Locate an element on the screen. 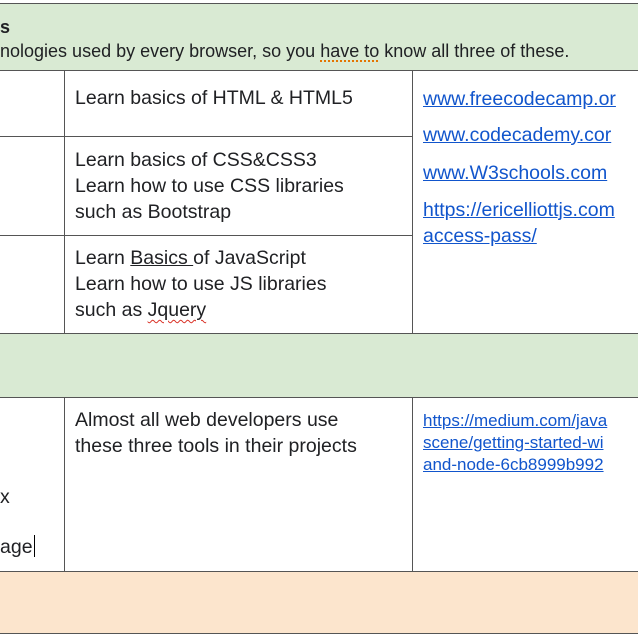 The height and width of the screenshot is (638, 638). tool-name-fragment: x is located at coordinates (5, 497).